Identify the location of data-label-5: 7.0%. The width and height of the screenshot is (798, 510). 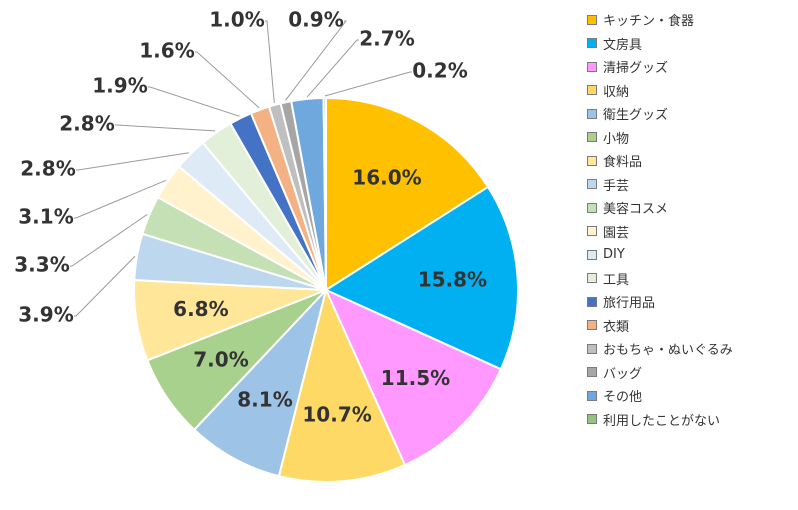
(220, 360).